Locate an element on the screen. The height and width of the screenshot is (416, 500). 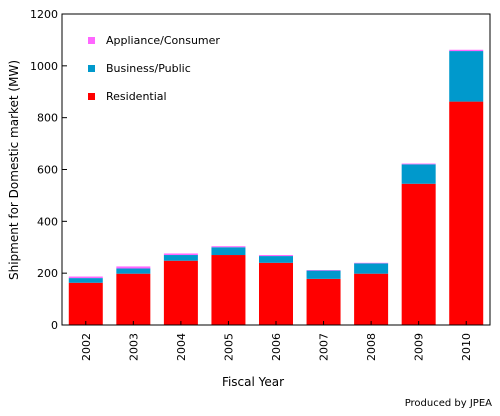
bar-residential-2003 is located at coordinates (133, 299).